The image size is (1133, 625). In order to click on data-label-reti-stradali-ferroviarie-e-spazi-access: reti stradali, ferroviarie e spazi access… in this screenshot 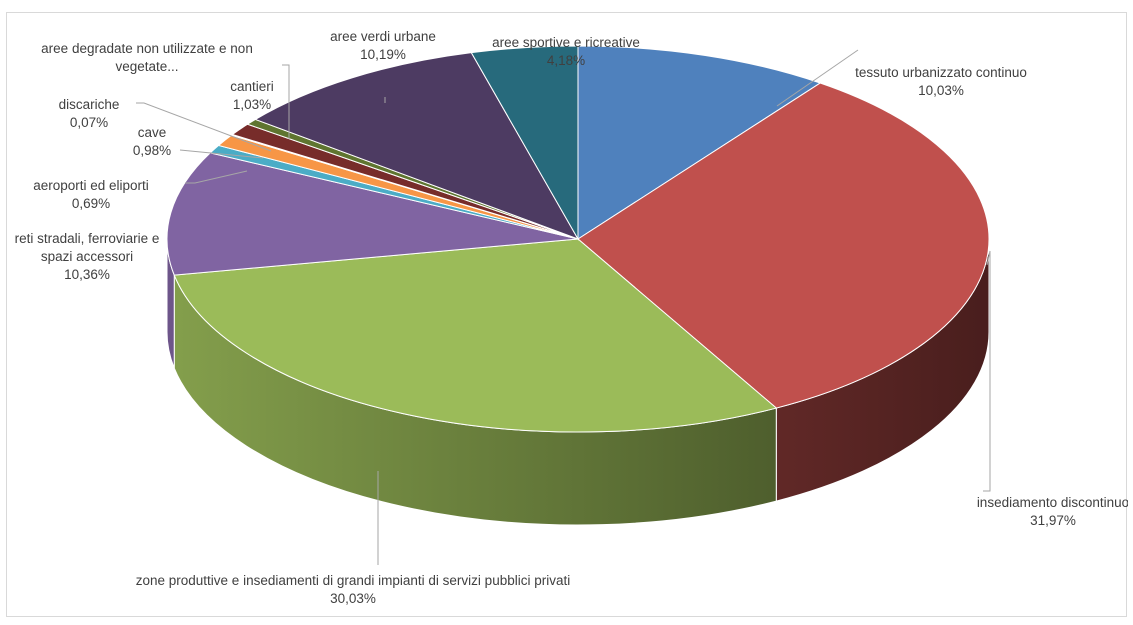, I will do `click(87, 256)`.